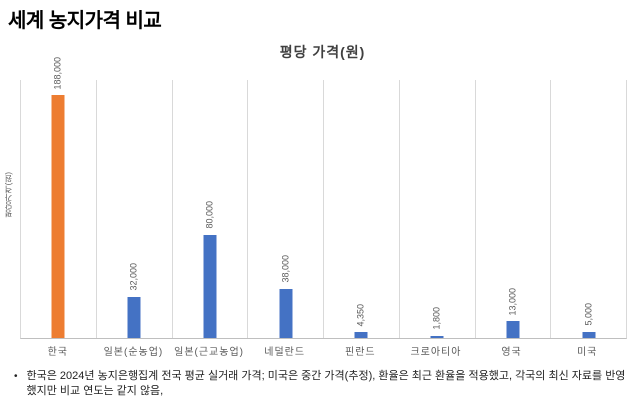  Describe the element at coordinates (135, 209) in the screenshot. I see `chart-category-column: 32,000` at that location.